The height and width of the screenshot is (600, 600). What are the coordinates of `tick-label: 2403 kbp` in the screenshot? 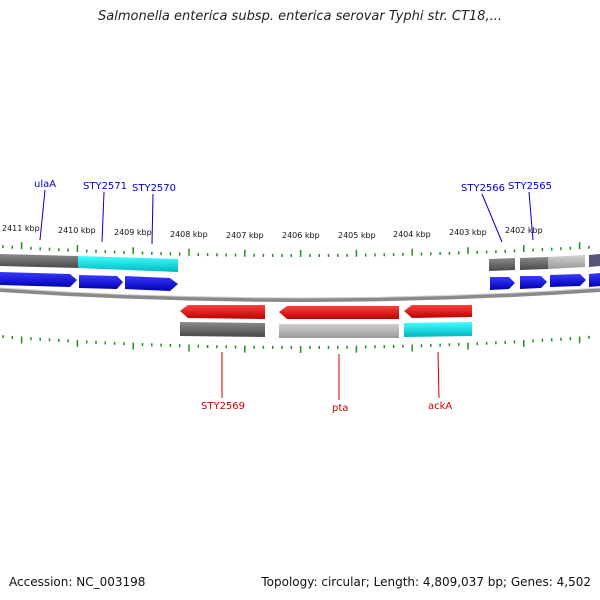 It's located at (468, 232).